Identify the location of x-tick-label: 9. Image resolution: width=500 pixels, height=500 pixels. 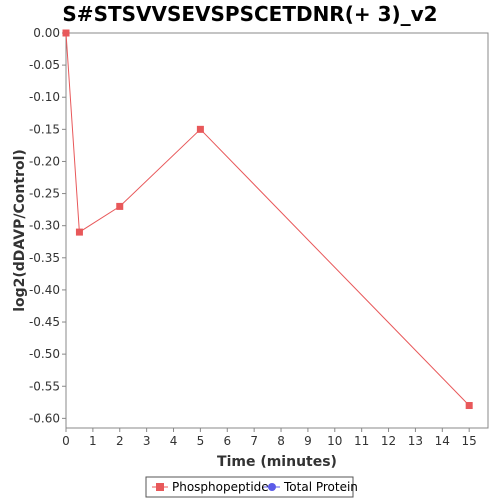
(308, 441).